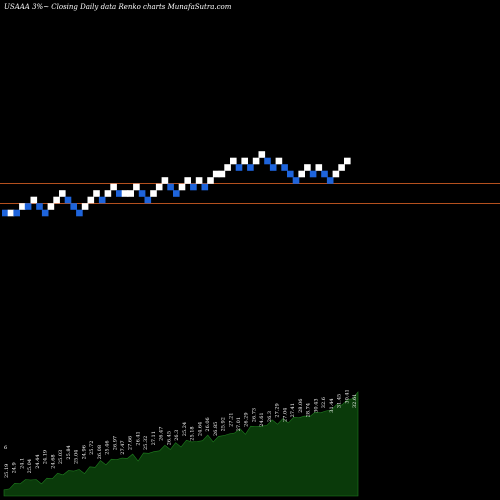 The width and height of the screenshot is (500, 500). I want to click on volume-value-label: 25.19, so click(7, 471).